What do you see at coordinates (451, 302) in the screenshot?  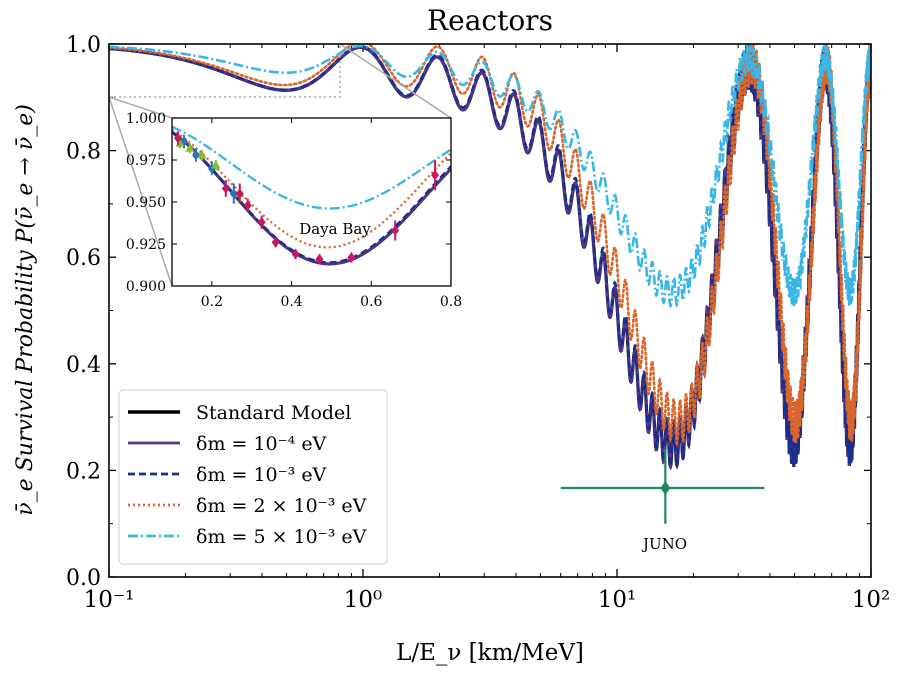 I see `inset-x-tick-label: 0.8` at bounding box center [451, 302].